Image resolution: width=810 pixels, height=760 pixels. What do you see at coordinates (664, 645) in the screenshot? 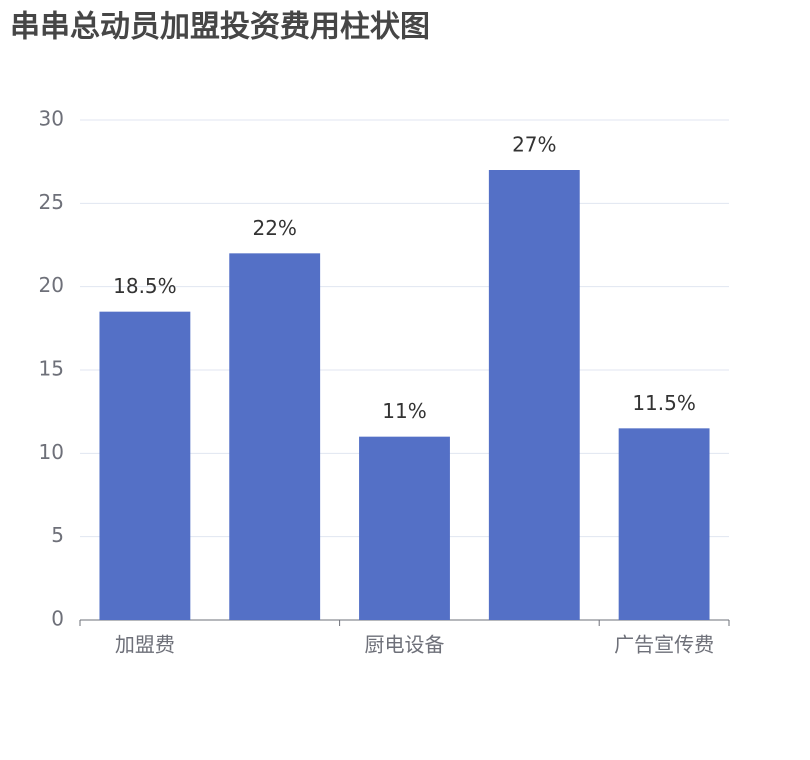
I see `x-tick-label: 广告宣传费` at bounding box center [664, 645].